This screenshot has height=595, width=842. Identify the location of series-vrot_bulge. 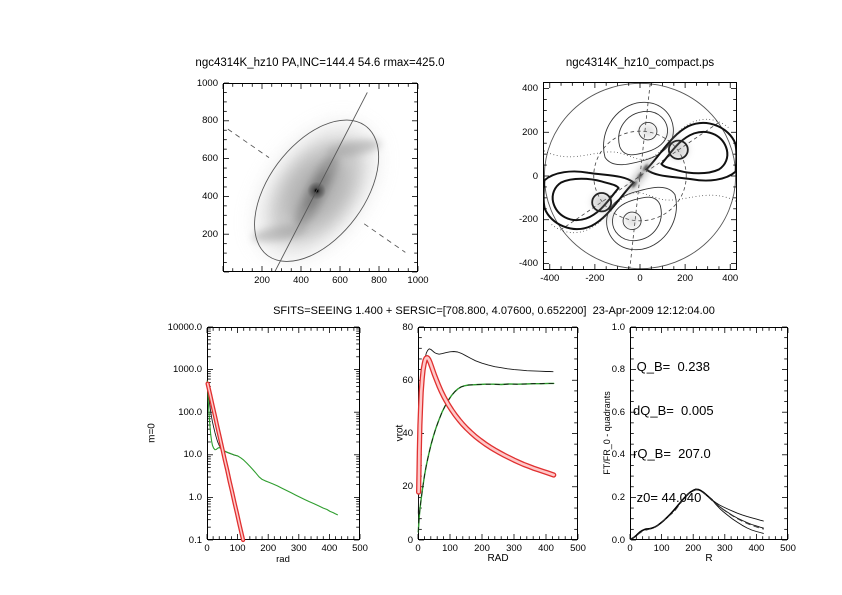
(486, 425).